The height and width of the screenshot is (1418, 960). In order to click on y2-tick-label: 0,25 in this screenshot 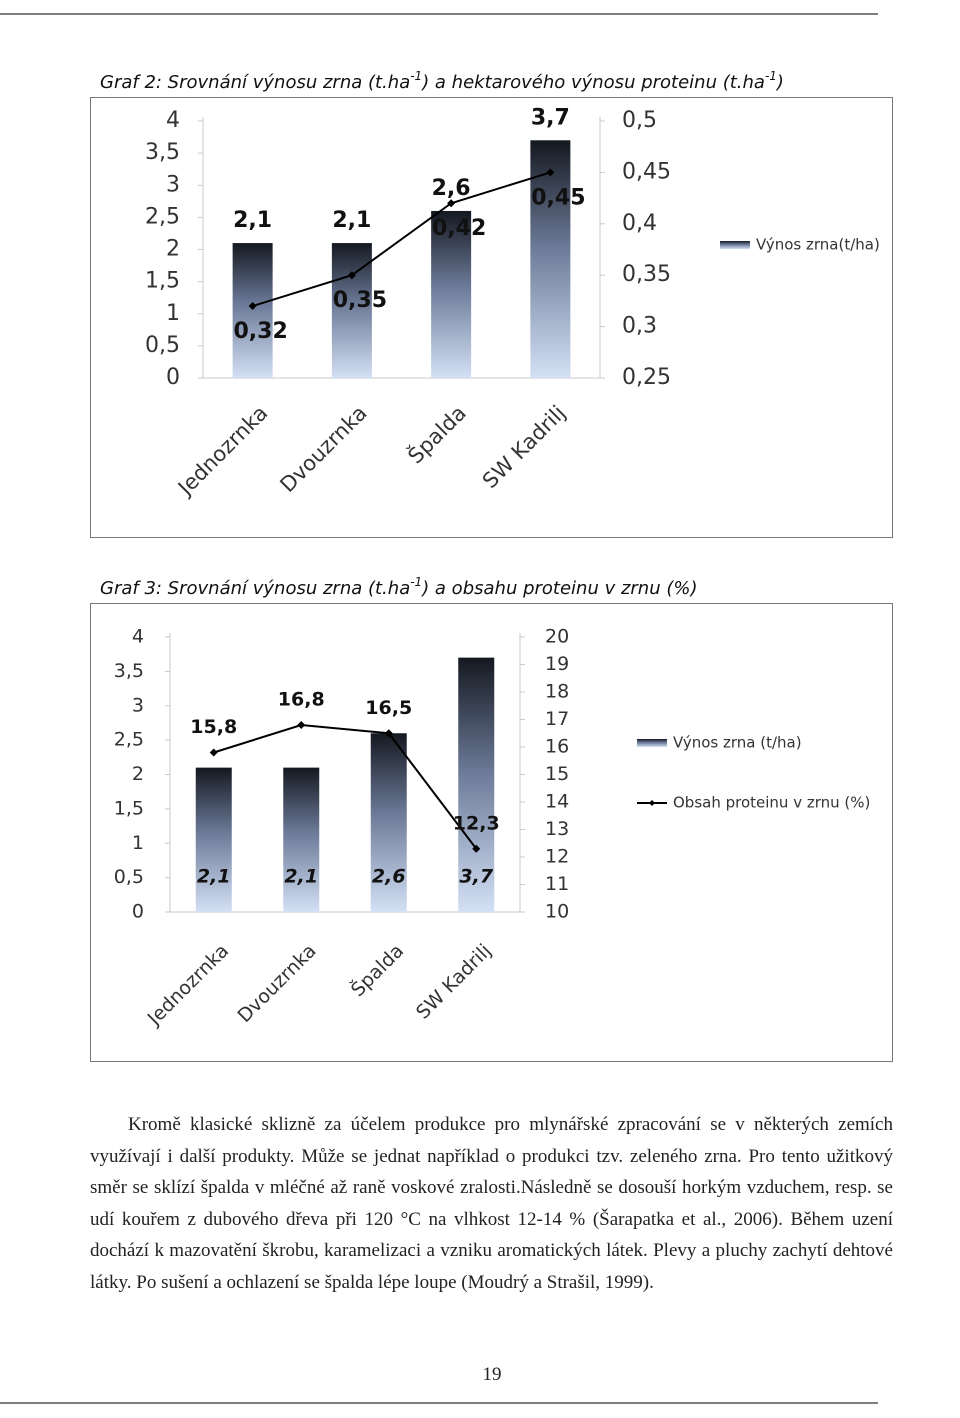, I will do `click(646, 377)`.